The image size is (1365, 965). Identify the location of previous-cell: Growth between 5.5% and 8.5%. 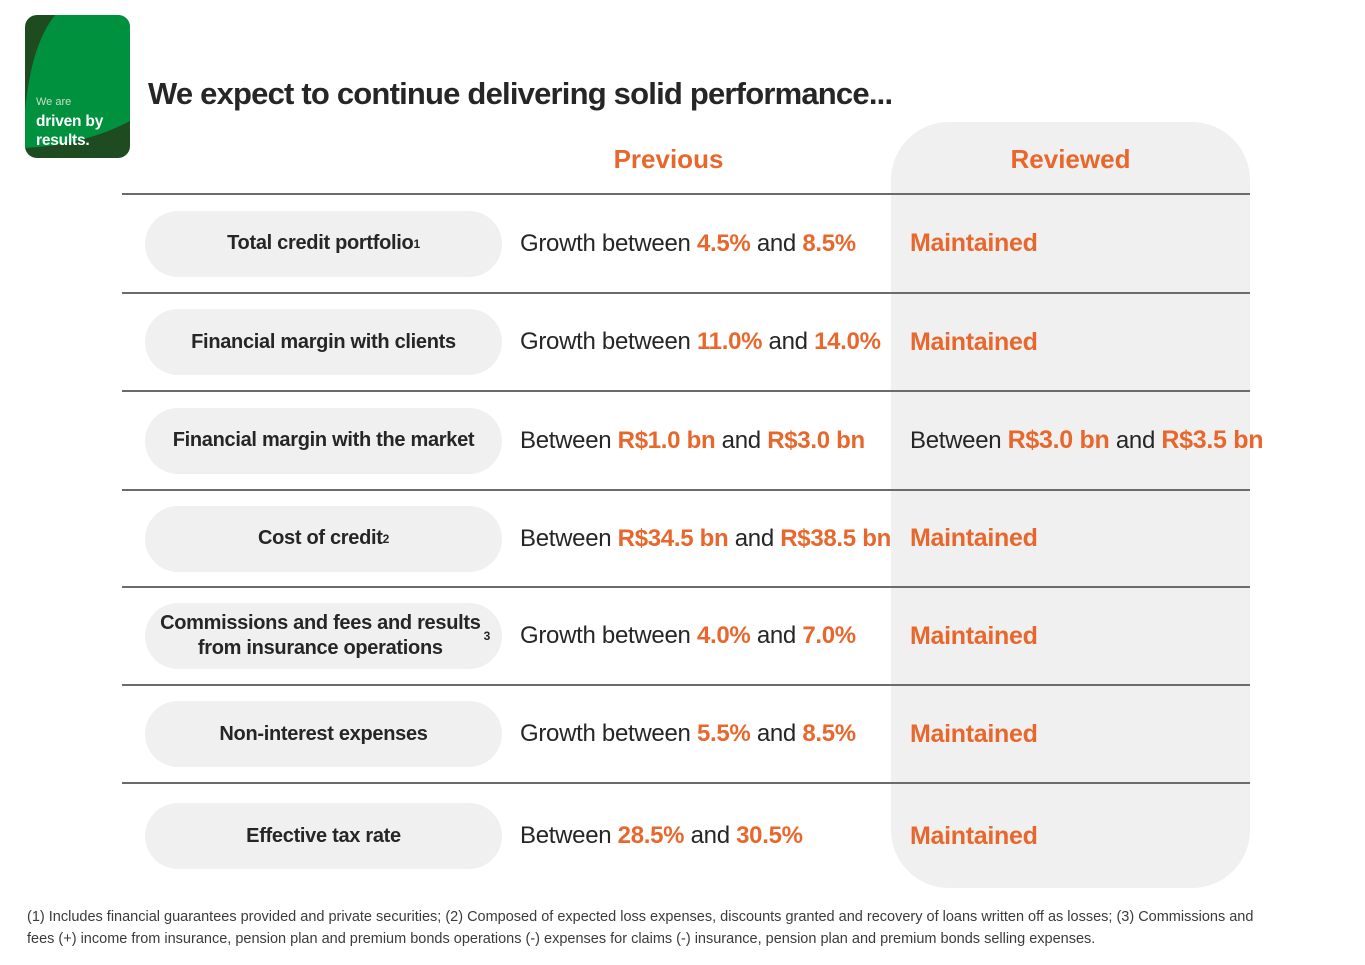
(705, 734).